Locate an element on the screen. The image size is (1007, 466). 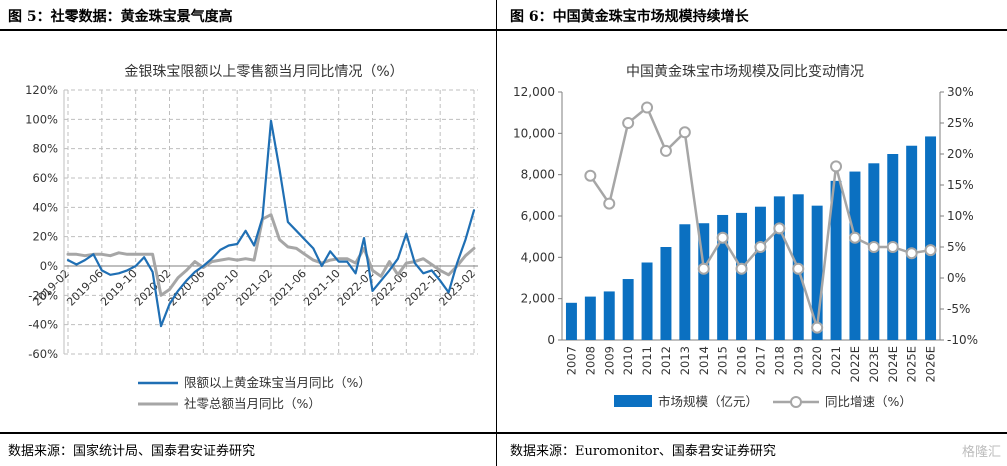
chart-right-legend: 市场规模（亿元） 同比增速（%） is located at coordinates (763, 401).